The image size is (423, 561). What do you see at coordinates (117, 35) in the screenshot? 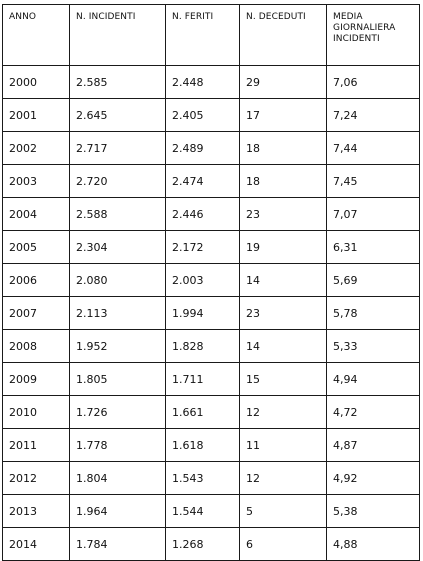
I see `header-n-incidenti: N. INCIDENTI` at bounding box center [117, 35].